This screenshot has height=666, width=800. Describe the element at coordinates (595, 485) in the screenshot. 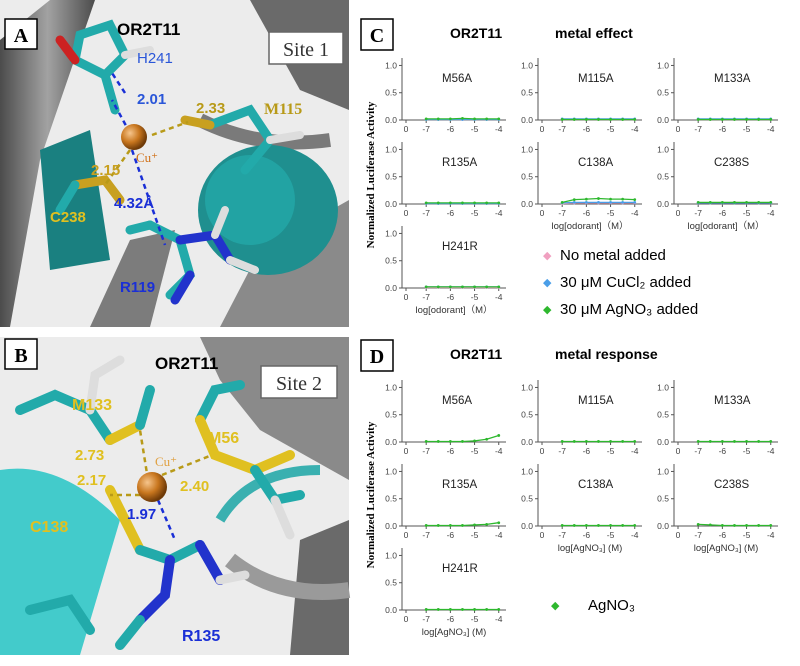

I see `subplot-title: C138A` at that location.